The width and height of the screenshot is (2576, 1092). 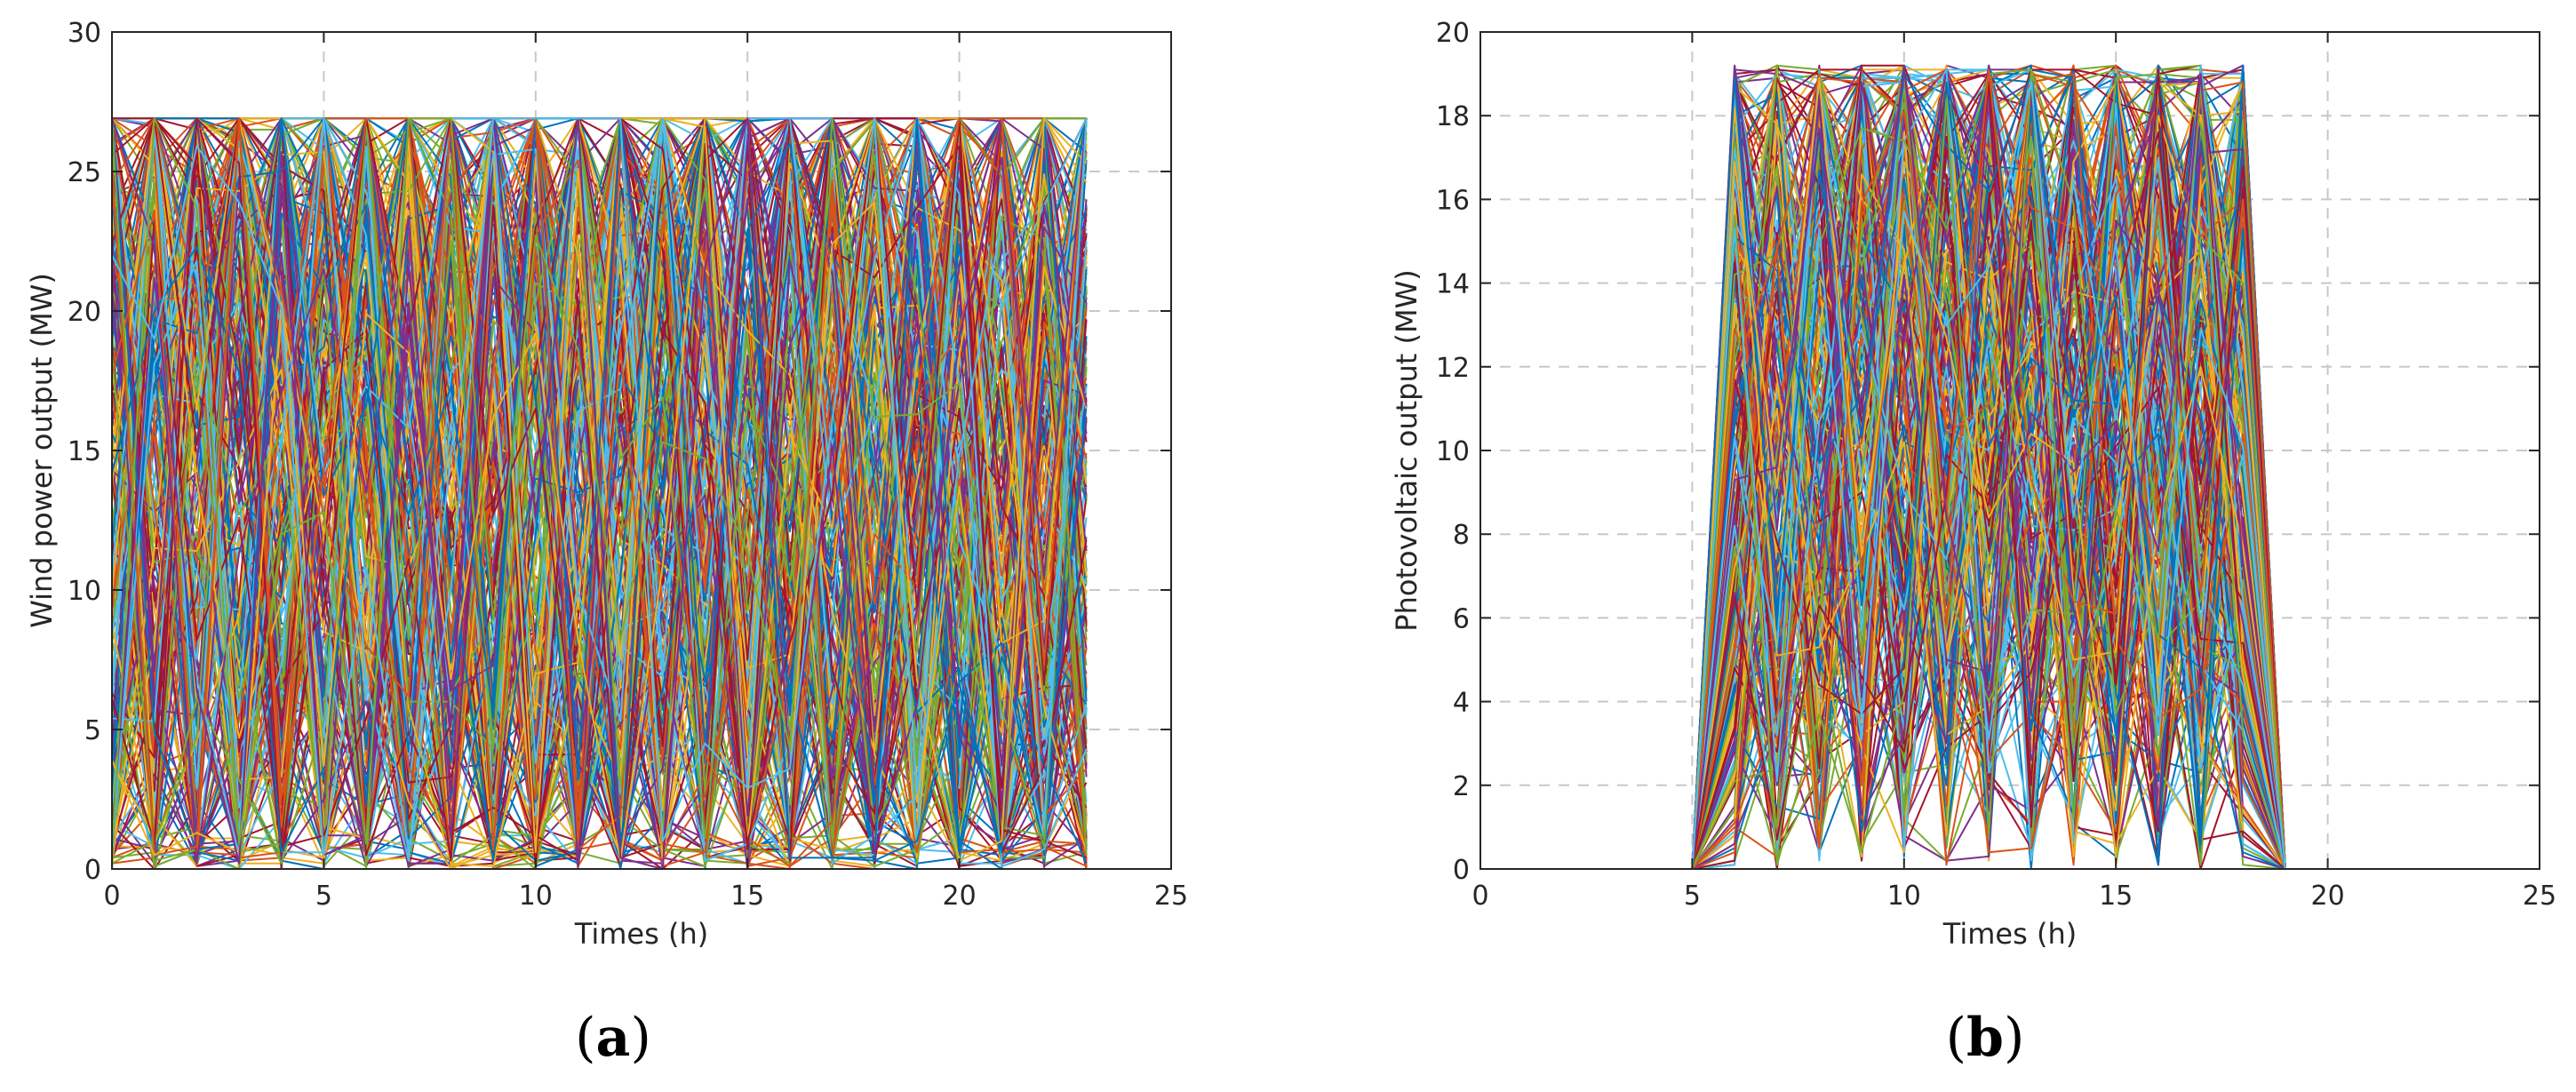 I want to click on y-tick-label: 14, so click(x=1453, y=284).